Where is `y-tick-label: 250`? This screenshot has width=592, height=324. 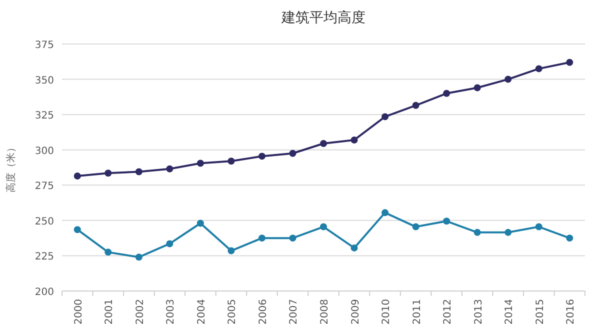 y-tick-label: 250 is located at coordinates (44, 222).